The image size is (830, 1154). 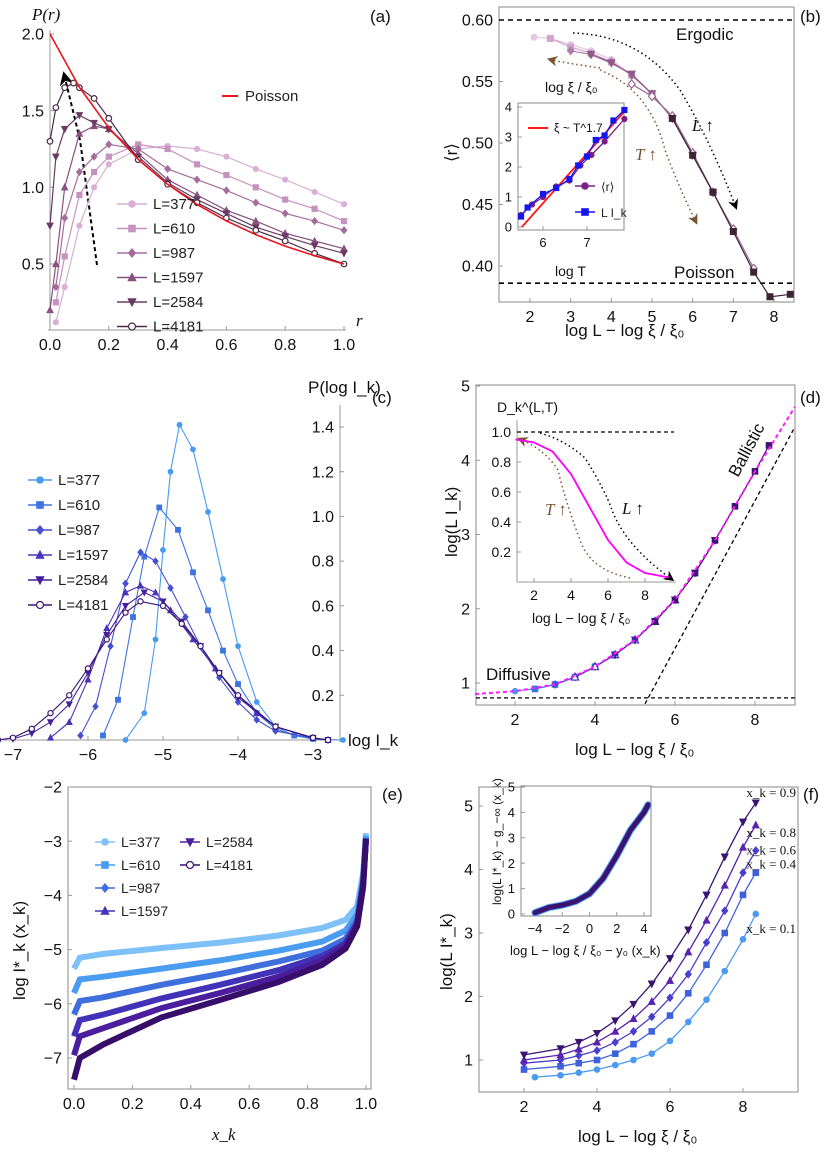 What do you see at coordinates (570, 271) in the screenshot?
I see `inset-x-axis-label-b: log T` at bounding box center [570, 271].